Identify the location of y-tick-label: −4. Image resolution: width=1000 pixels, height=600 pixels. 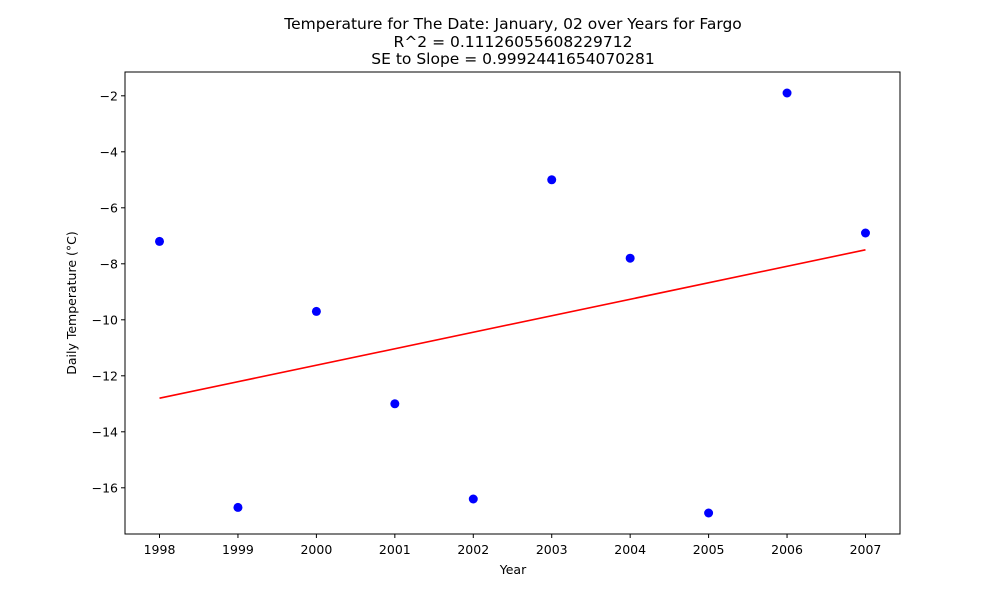
(109, 151).